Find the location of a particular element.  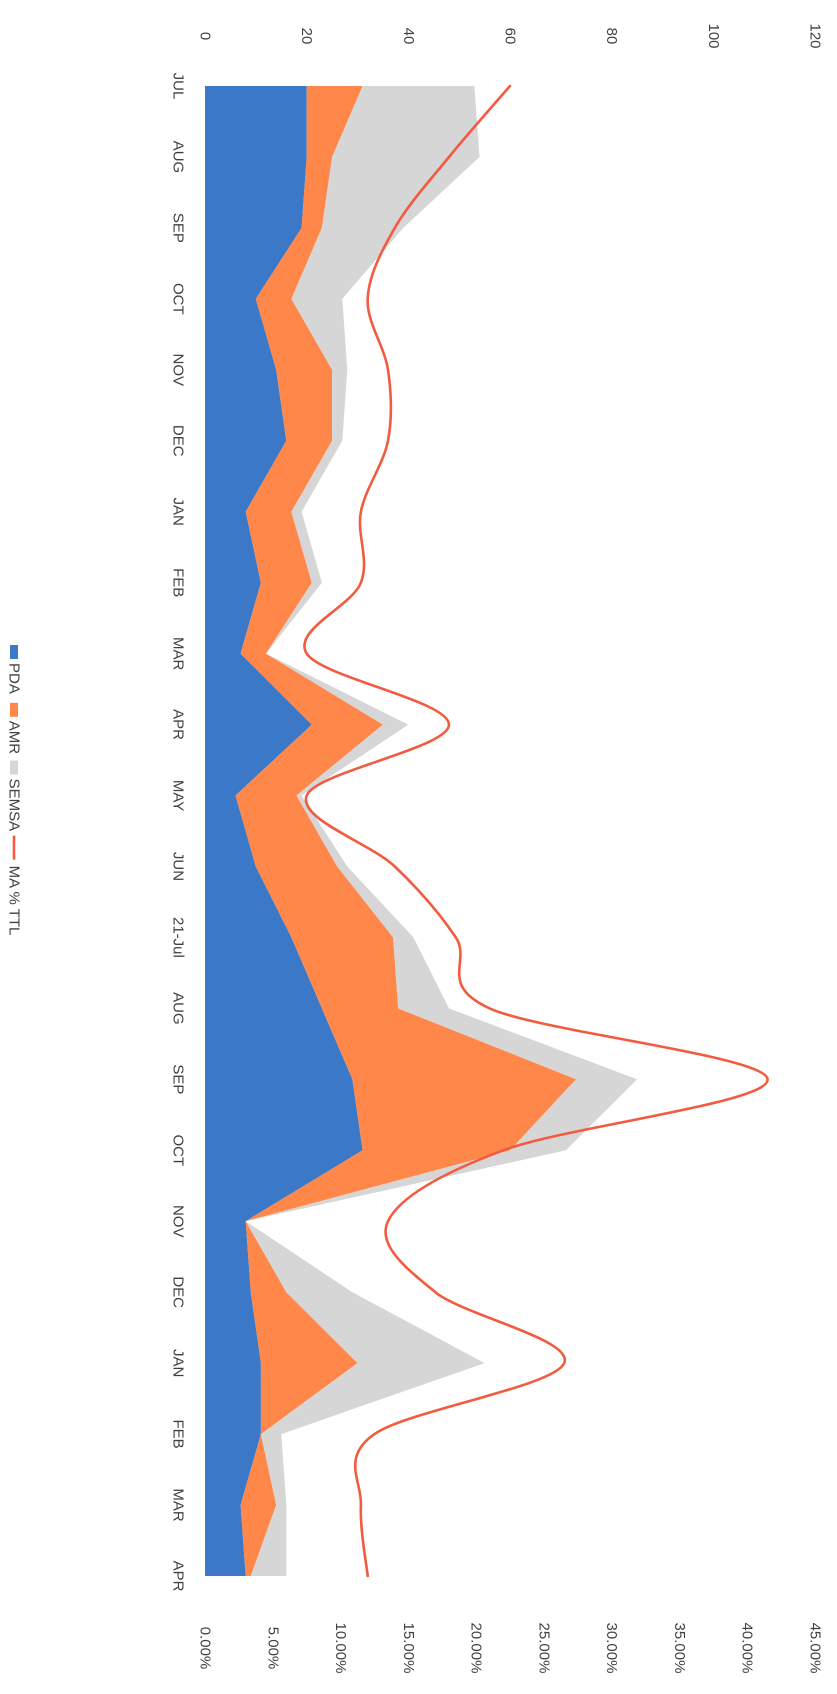

left-tick-label: 120 is located at coordinates (815, 35).